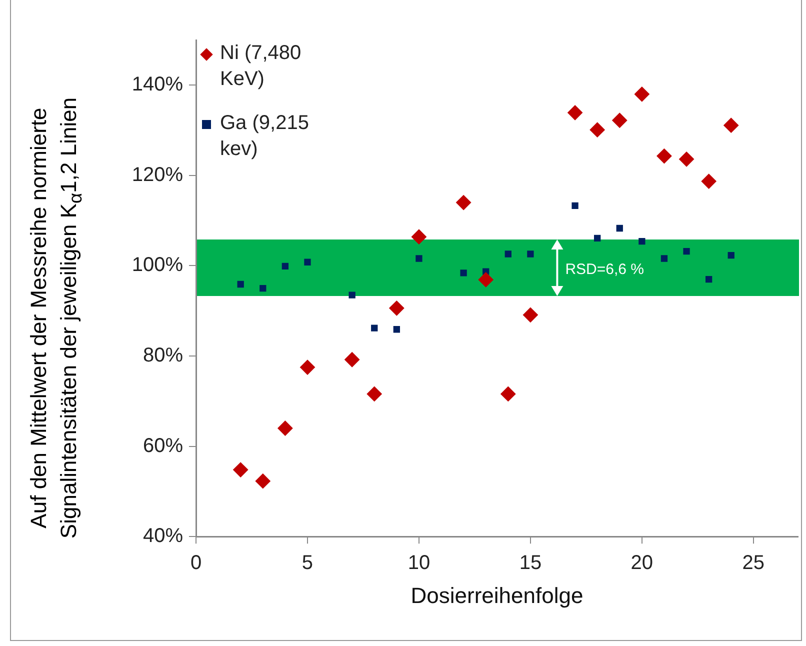  I want to click on legend-label: Ga (9,215 kev), so click(265, 136).